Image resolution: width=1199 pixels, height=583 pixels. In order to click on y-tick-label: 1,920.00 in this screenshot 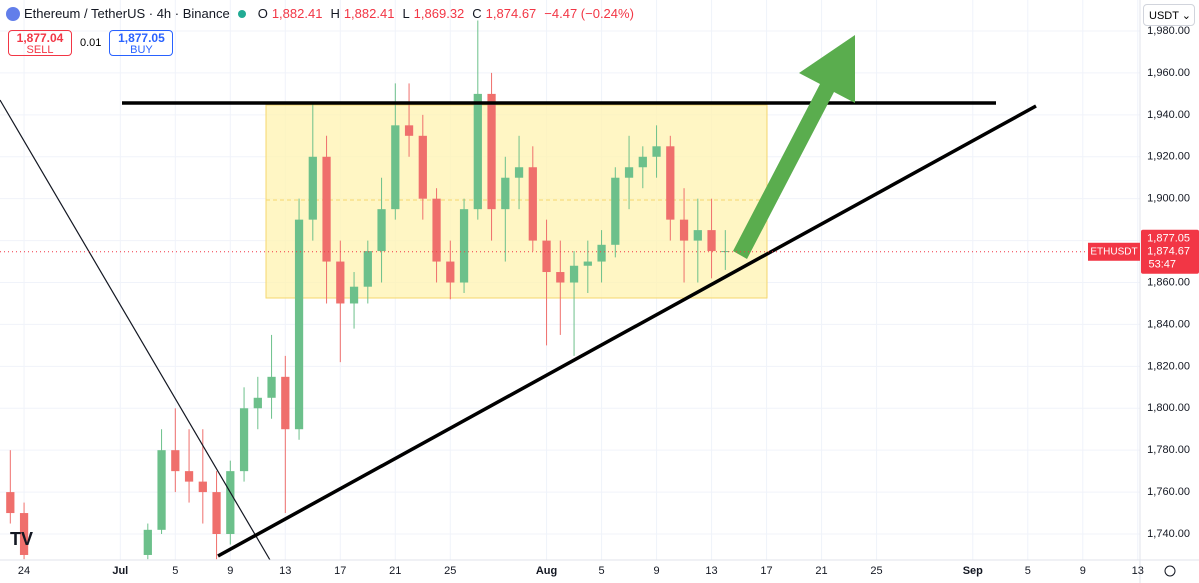, I will do `click(1168, 157)`.